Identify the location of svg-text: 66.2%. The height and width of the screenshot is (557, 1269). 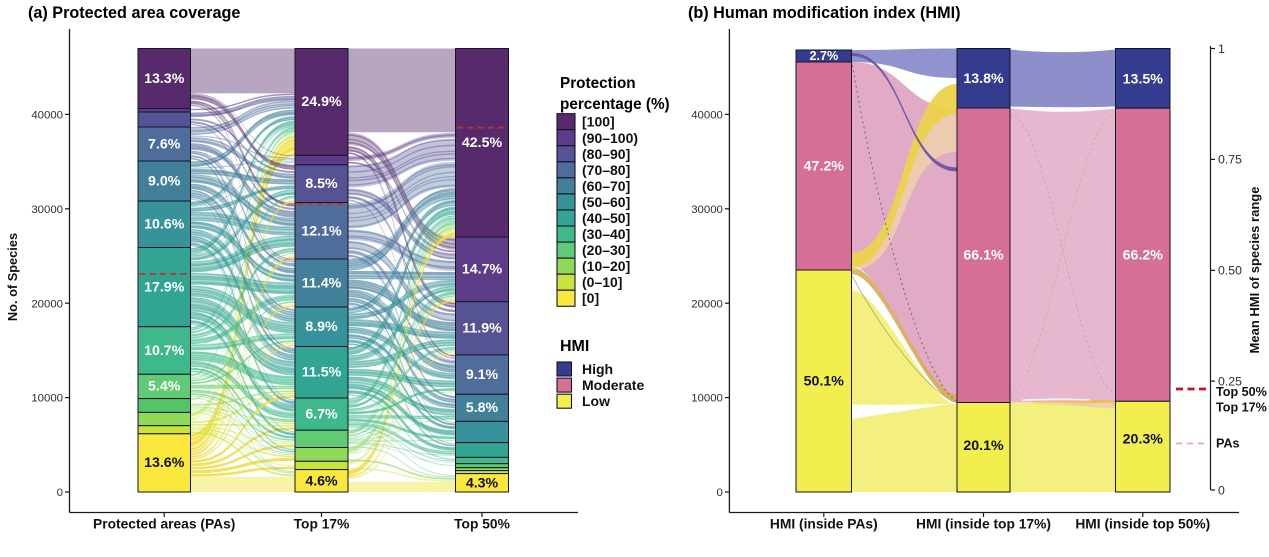
(1143, 256).